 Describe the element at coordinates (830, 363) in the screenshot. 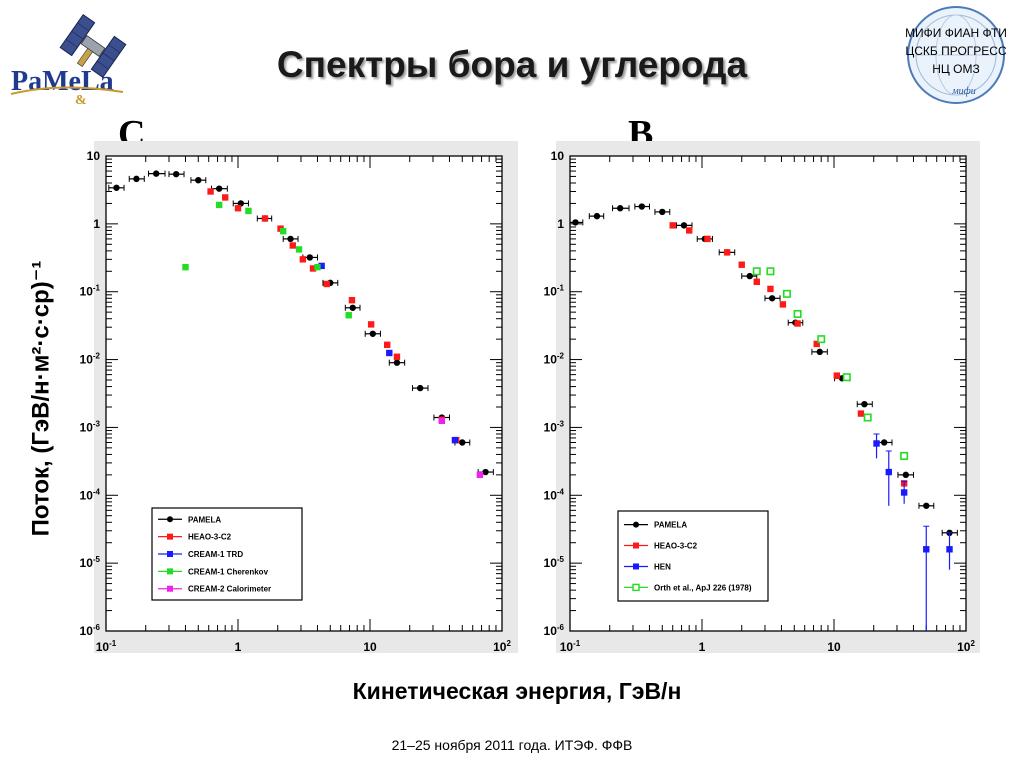

I see `panel-boron-series-orth-et-al-apj-226-1978` at that location.